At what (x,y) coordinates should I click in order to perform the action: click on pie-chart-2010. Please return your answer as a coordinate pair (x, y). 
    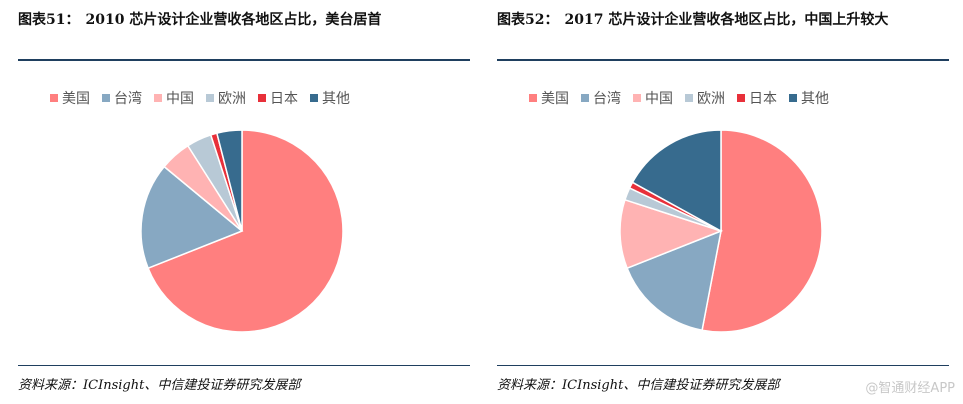
    Looking at the image, I should click on (242, 231).